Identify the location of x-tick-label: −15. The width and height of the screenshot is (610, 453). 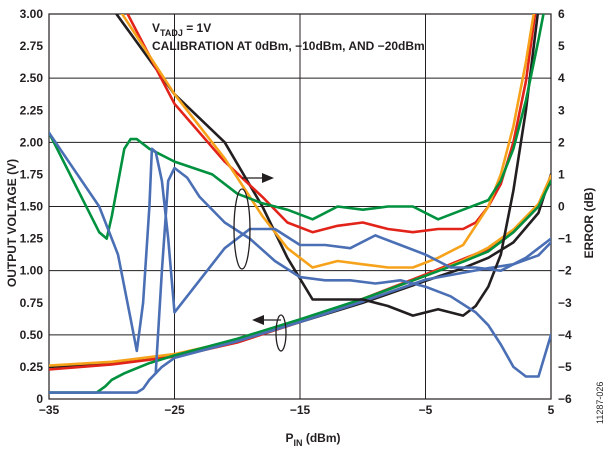
(300, 410).